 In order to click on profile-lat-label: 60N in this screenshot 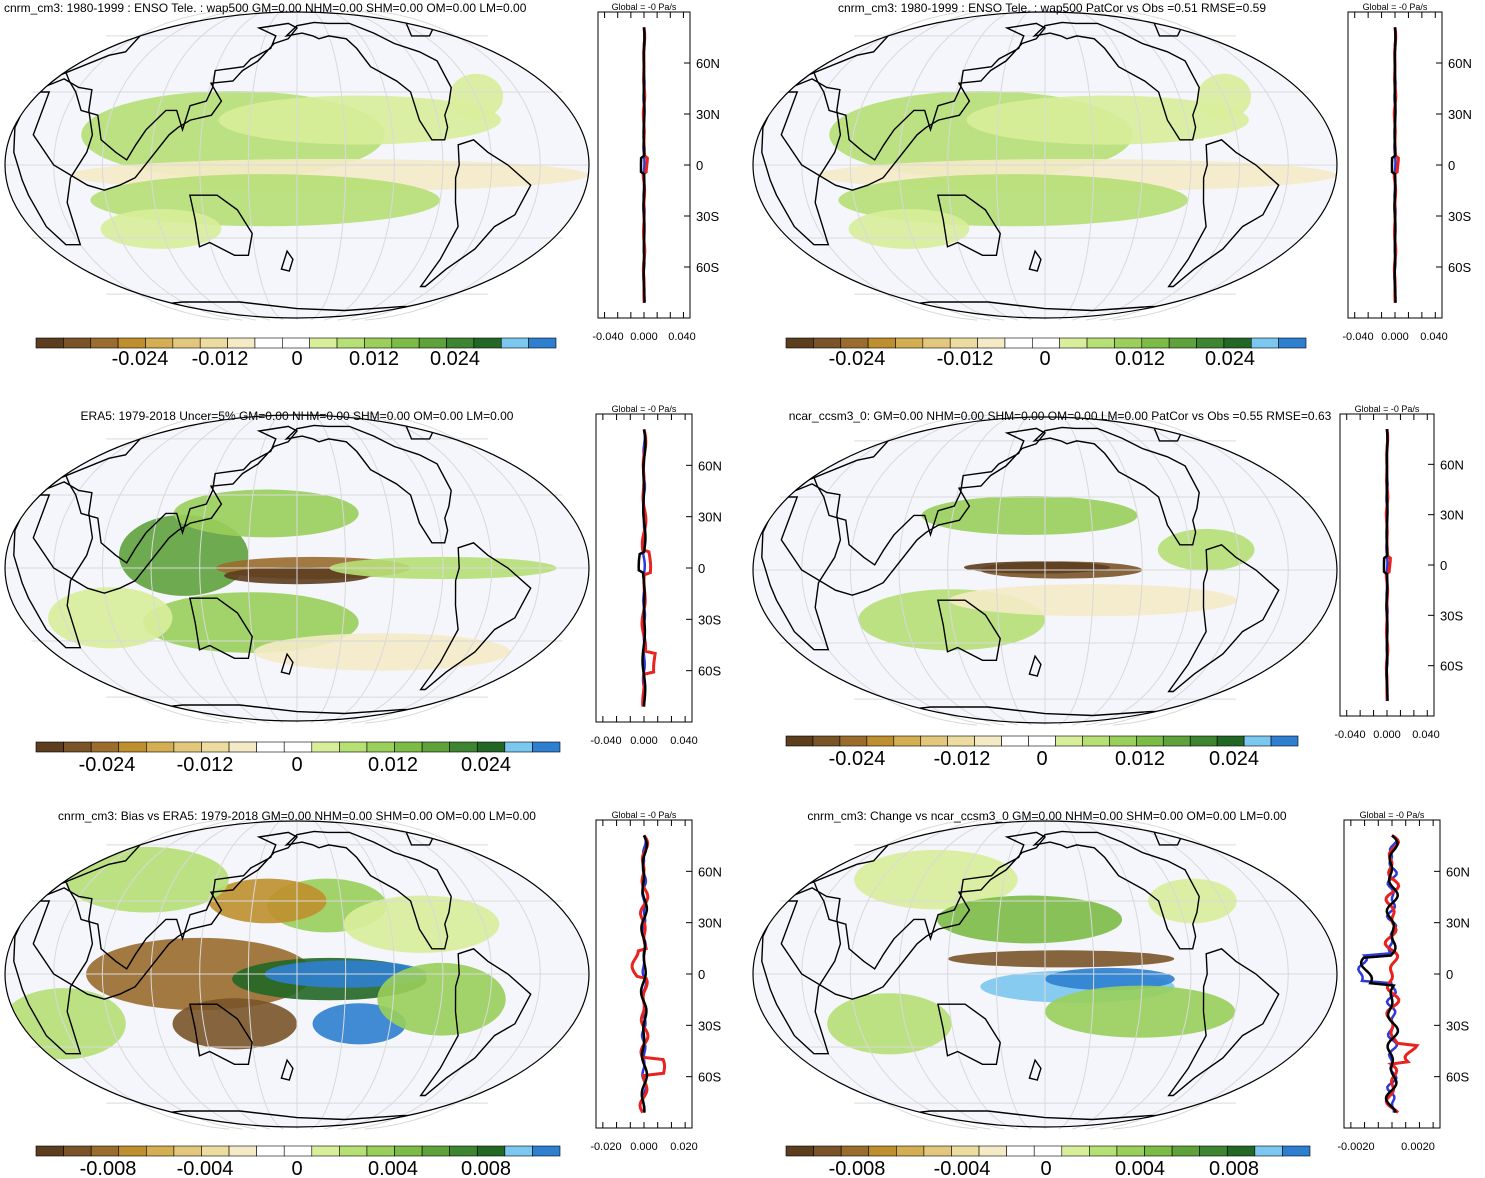, I will do `click(708, 63)`.